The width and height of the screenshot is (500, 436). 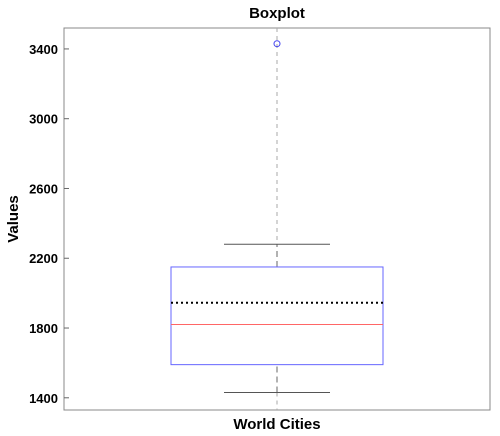 I want to click on y-tick-label: 2200, so click(x=43, y=258).